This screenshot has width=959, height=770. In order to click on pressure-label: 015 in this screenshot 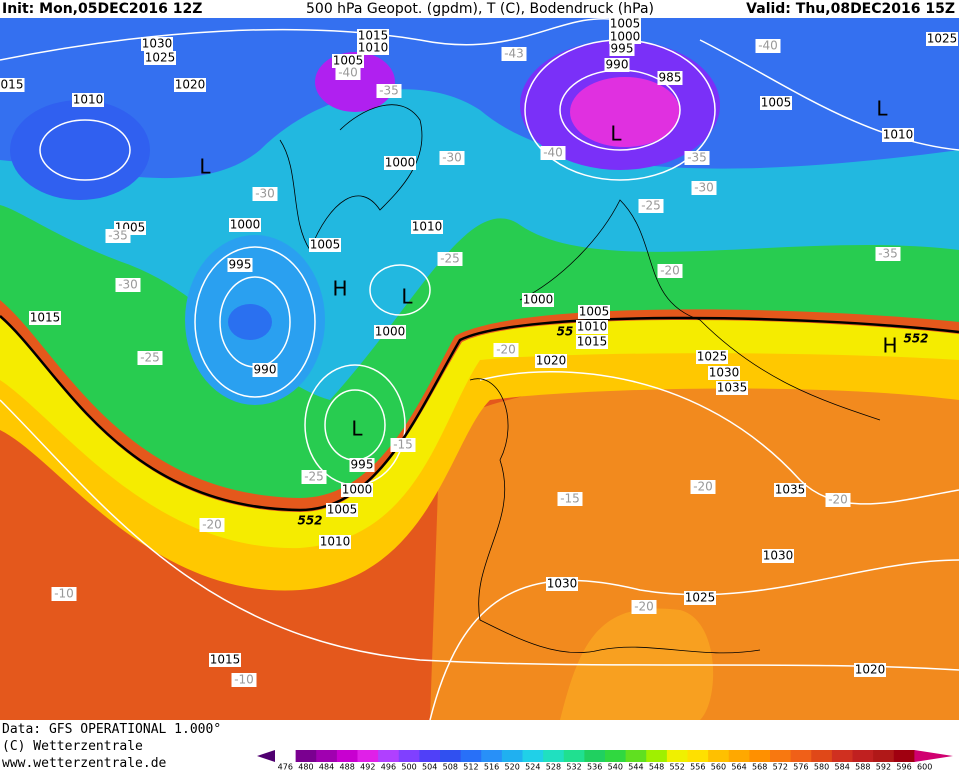, I will do `click(12, 85)`.